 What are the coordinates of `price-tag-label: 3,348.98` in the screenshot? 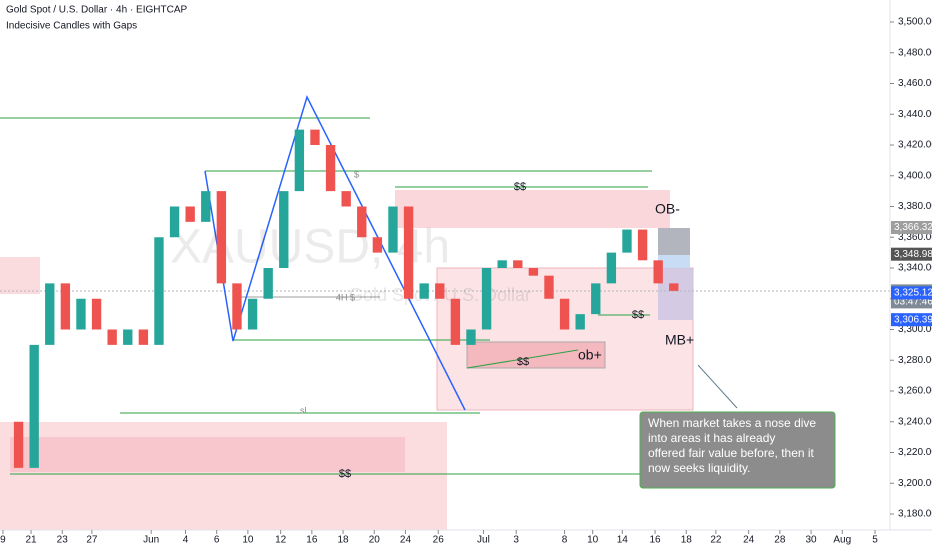 It's located at (913, 254).